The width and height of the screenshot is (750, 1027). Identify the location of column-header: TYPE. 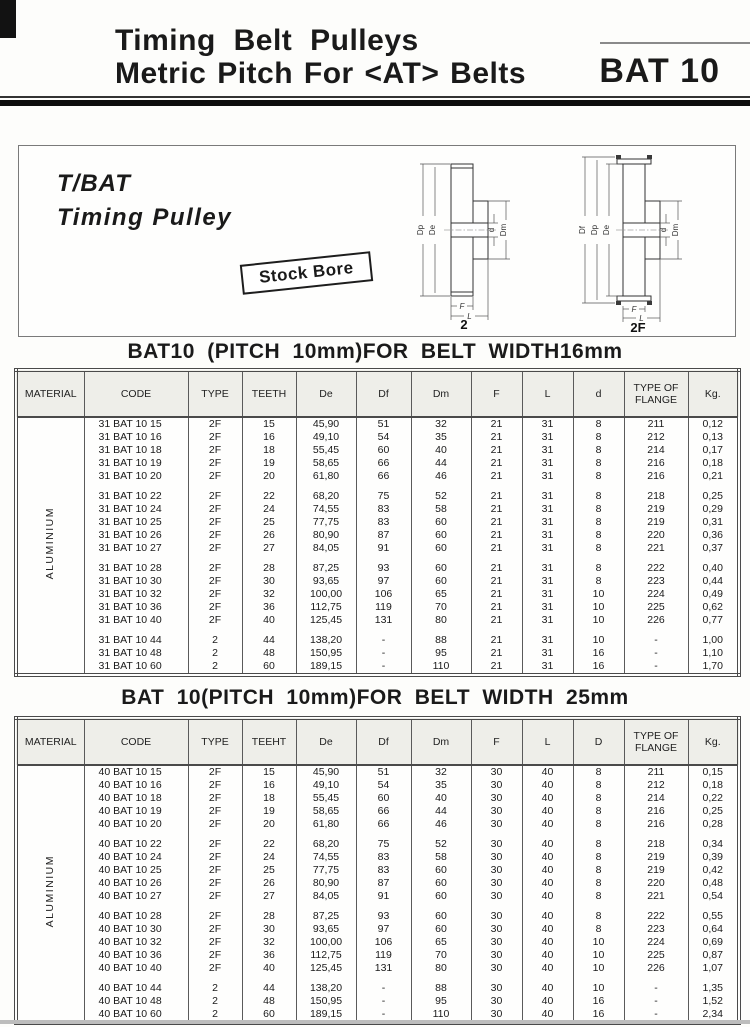
(215, 393).